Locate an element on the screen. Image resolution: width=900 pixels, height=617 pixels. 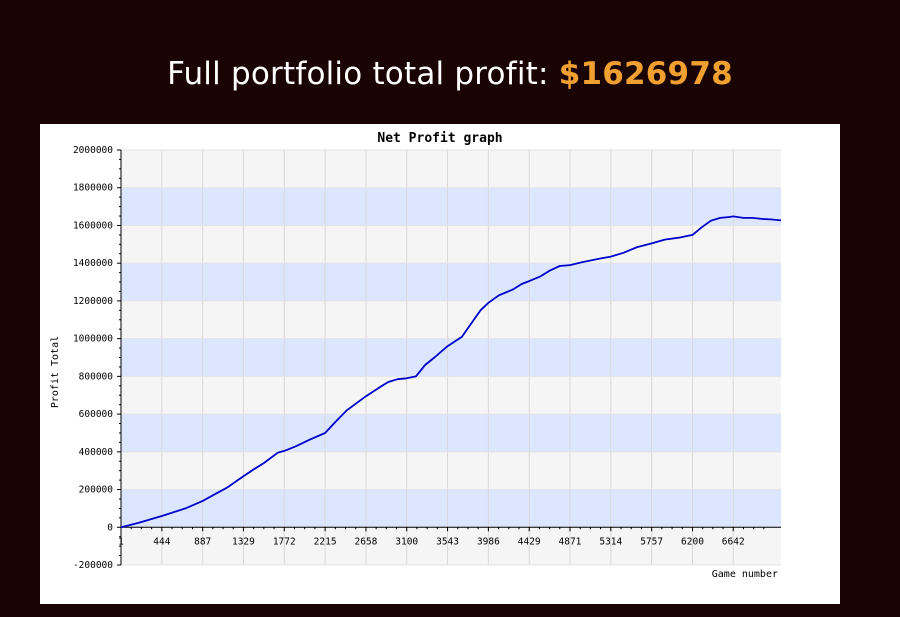
x-tick-label: 1329 is located at coordinates (243, 541).